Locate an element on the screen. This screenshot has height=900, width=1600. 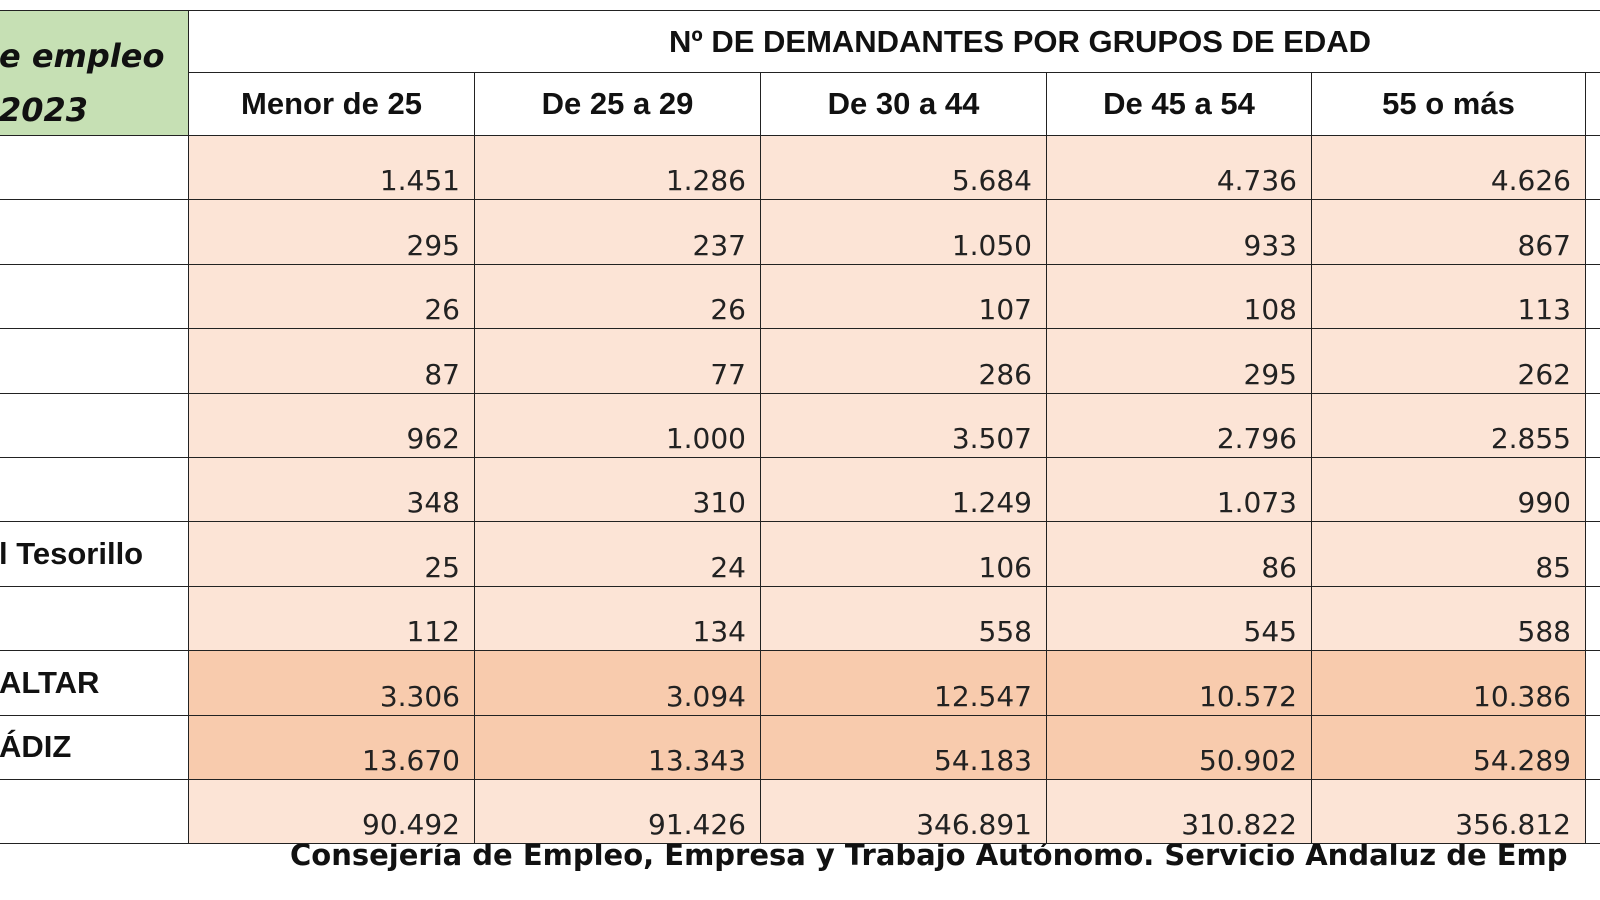
data-cell: 310.822 is located at coordinates (1179, 812).